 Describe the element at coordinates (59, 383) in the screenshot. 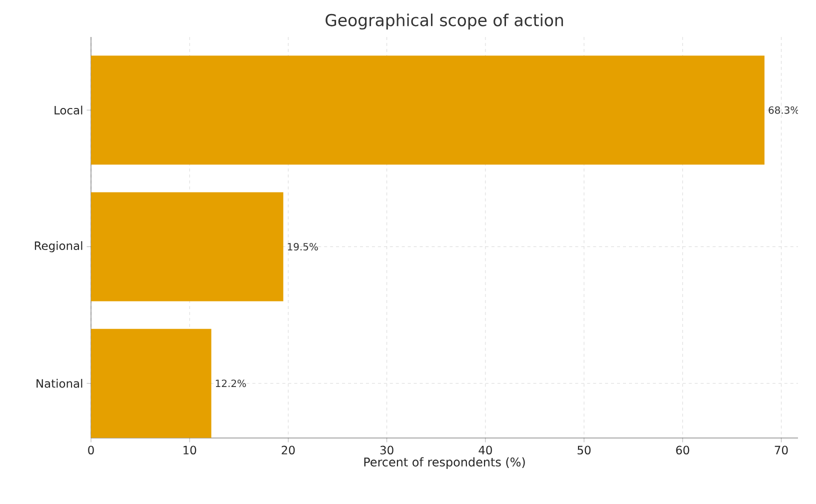

I see `y-tick-label: National` at that location.